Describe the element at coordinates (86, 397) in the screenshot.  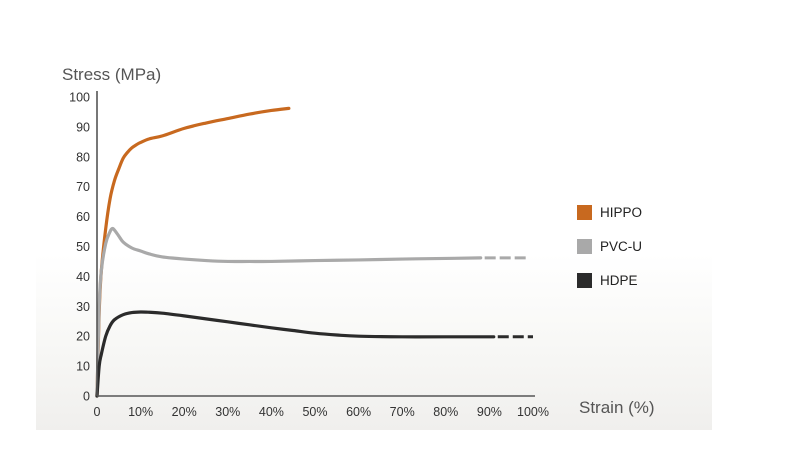
I see `y-tick-label: 0` at that location.